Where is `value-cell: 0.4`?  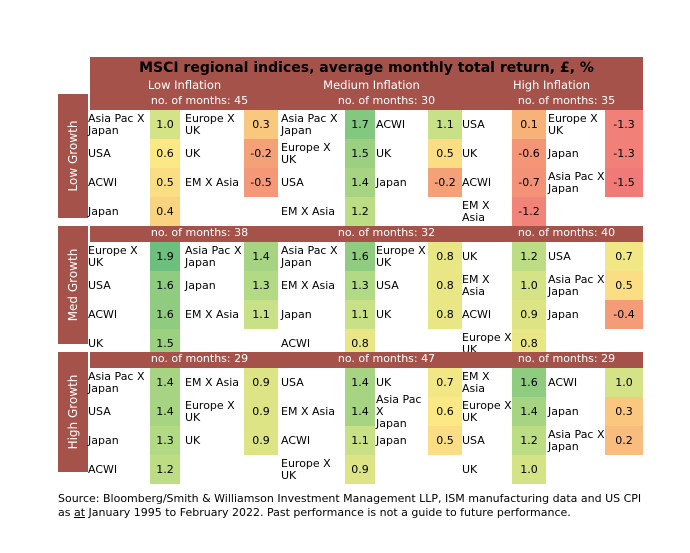
value-cell: 0.4 is located at coordinates (165, 211).